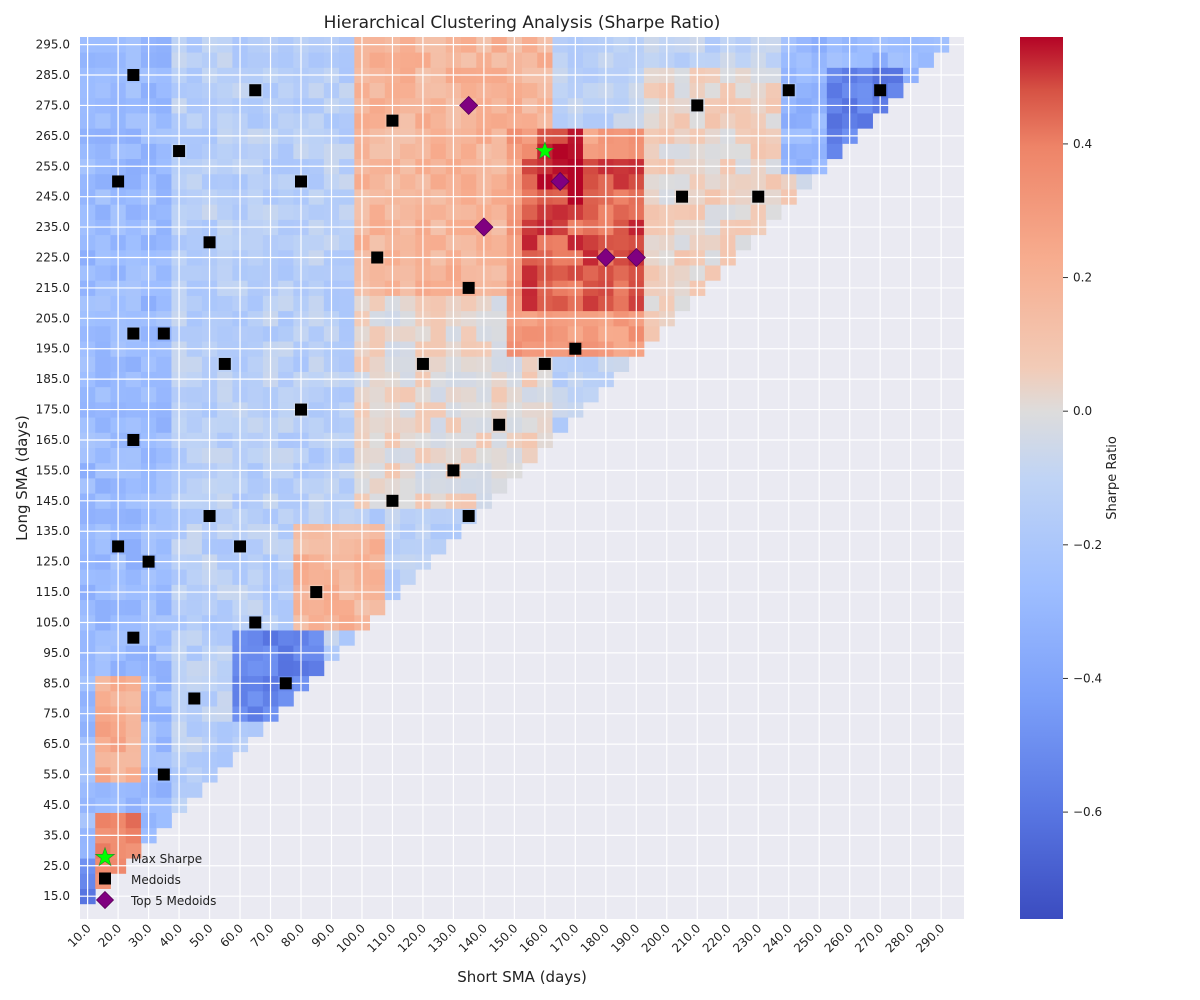 This screenshot has width=1200, height=1000. Describe the element at coordinates (717, 938) in the screenshot. I see `x-tick-label: 220.0` at that location.